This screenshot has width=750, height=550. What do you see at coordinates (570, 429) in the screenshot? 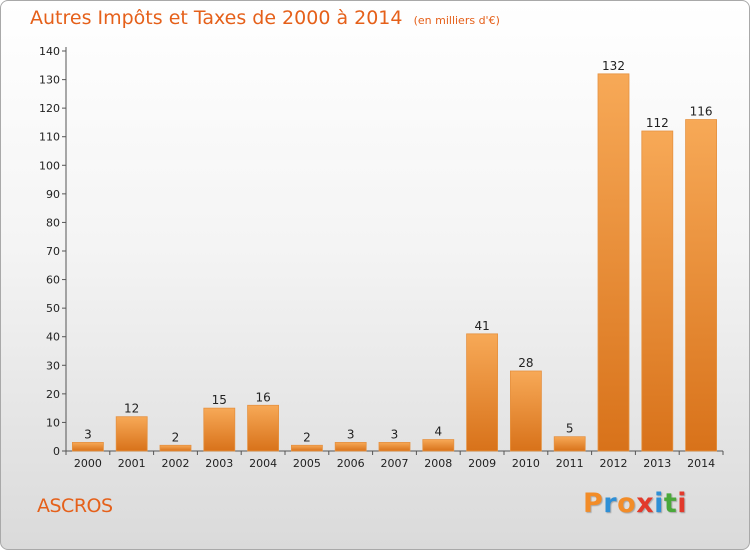
I see `data-label: 5` at bounding box center [570, 429].